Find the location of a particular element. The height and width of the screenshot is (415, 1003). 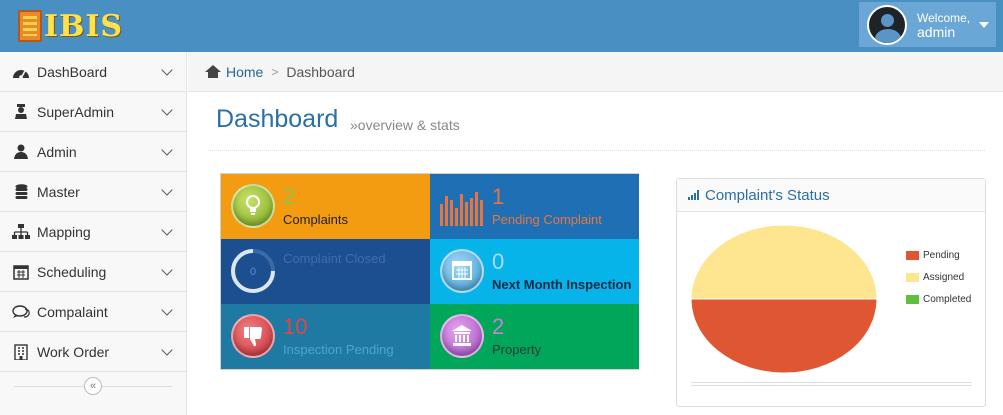

institution-icon is located at coordinates (462, 336).